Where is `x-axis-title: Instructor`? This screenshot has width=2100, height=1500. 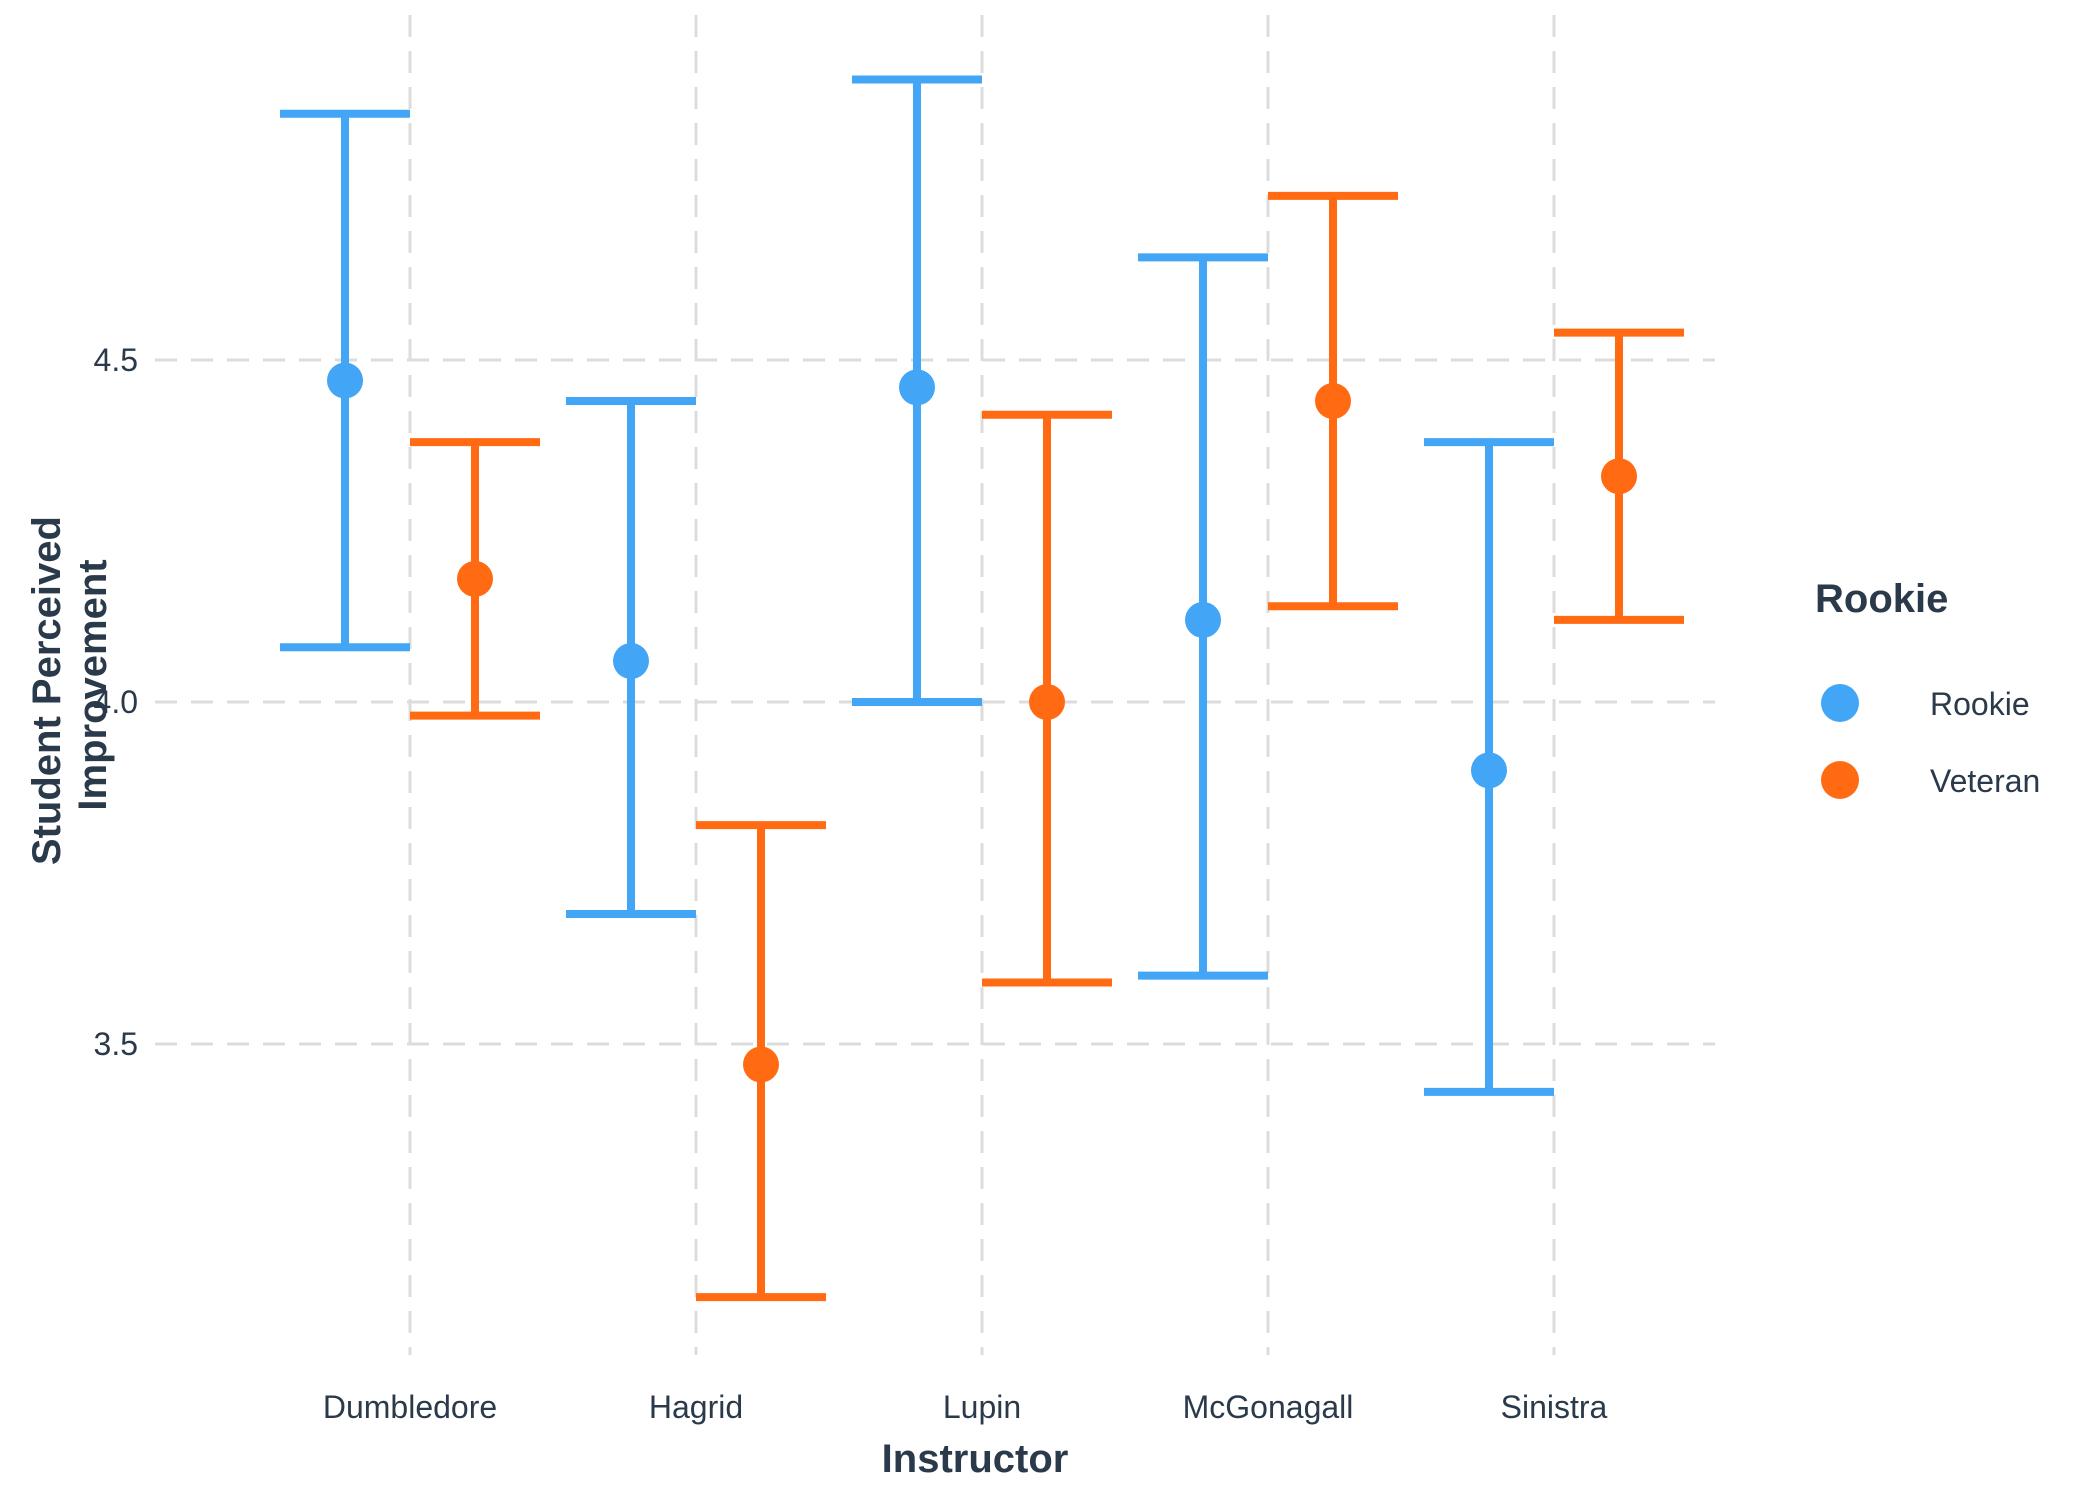 x-axis-title: Instructor is located at coordinates (975, 1459).